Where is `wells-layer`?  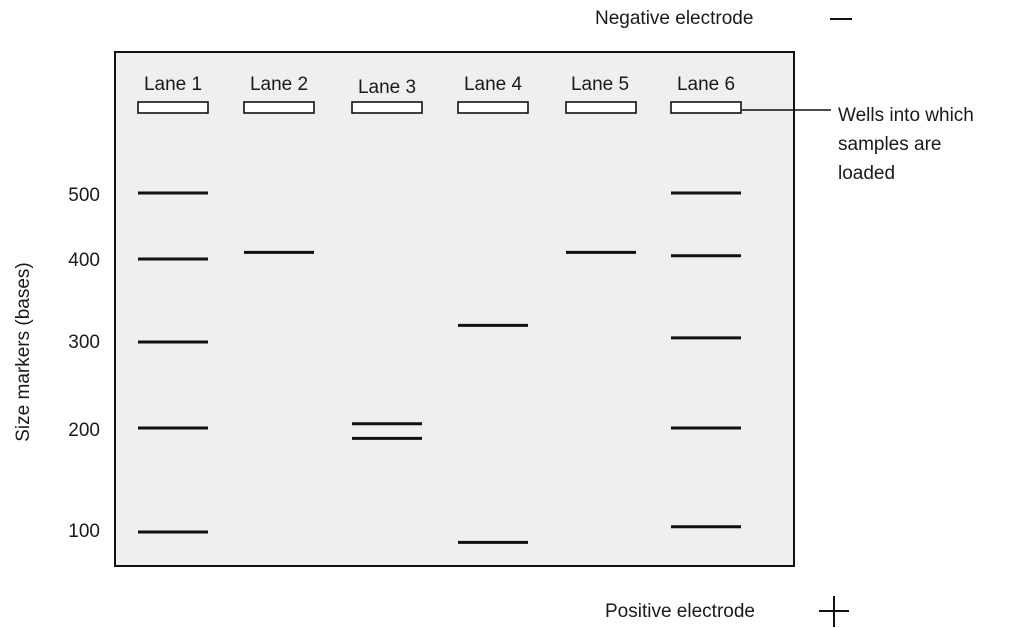
wells-layer is located at coordinates (439, 107).